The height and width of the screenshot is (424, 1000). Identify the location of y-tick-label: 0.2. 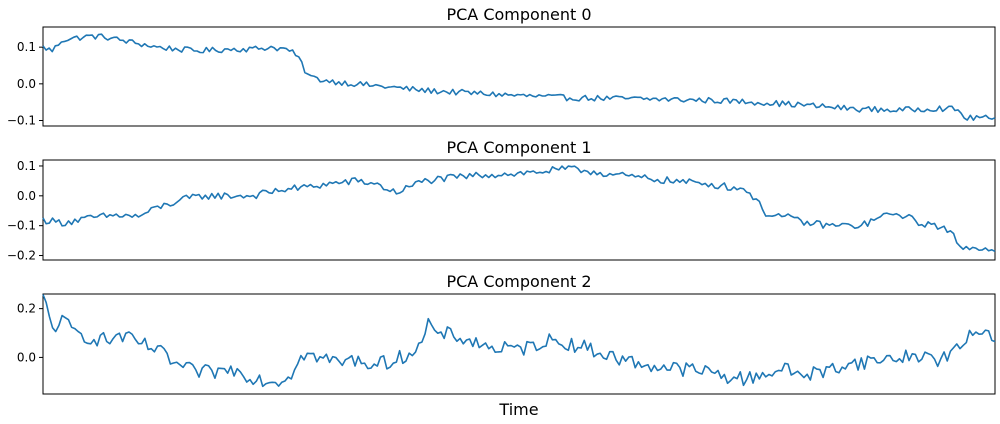
(26, 309).